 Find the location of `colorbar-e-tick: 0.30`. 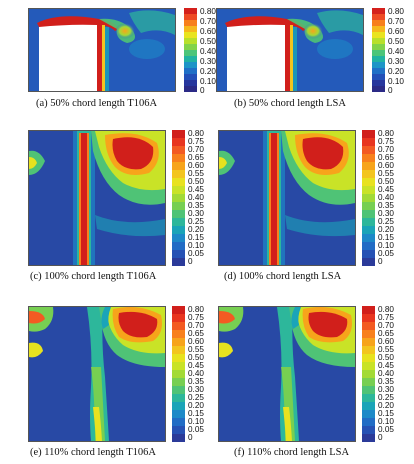

colorbar-e-tick: 0.30 is located at coordinates (196, 389).